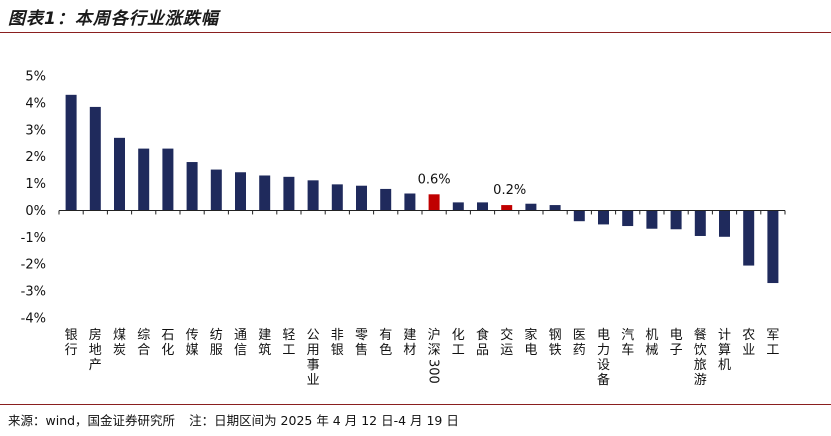 Image resolution: width=831 pixels, height=436 pixels. What do you see at coordinates (458, 343) in the screenshot?
I see `x-tick-label: 化工` at bounding box center [458, 343].